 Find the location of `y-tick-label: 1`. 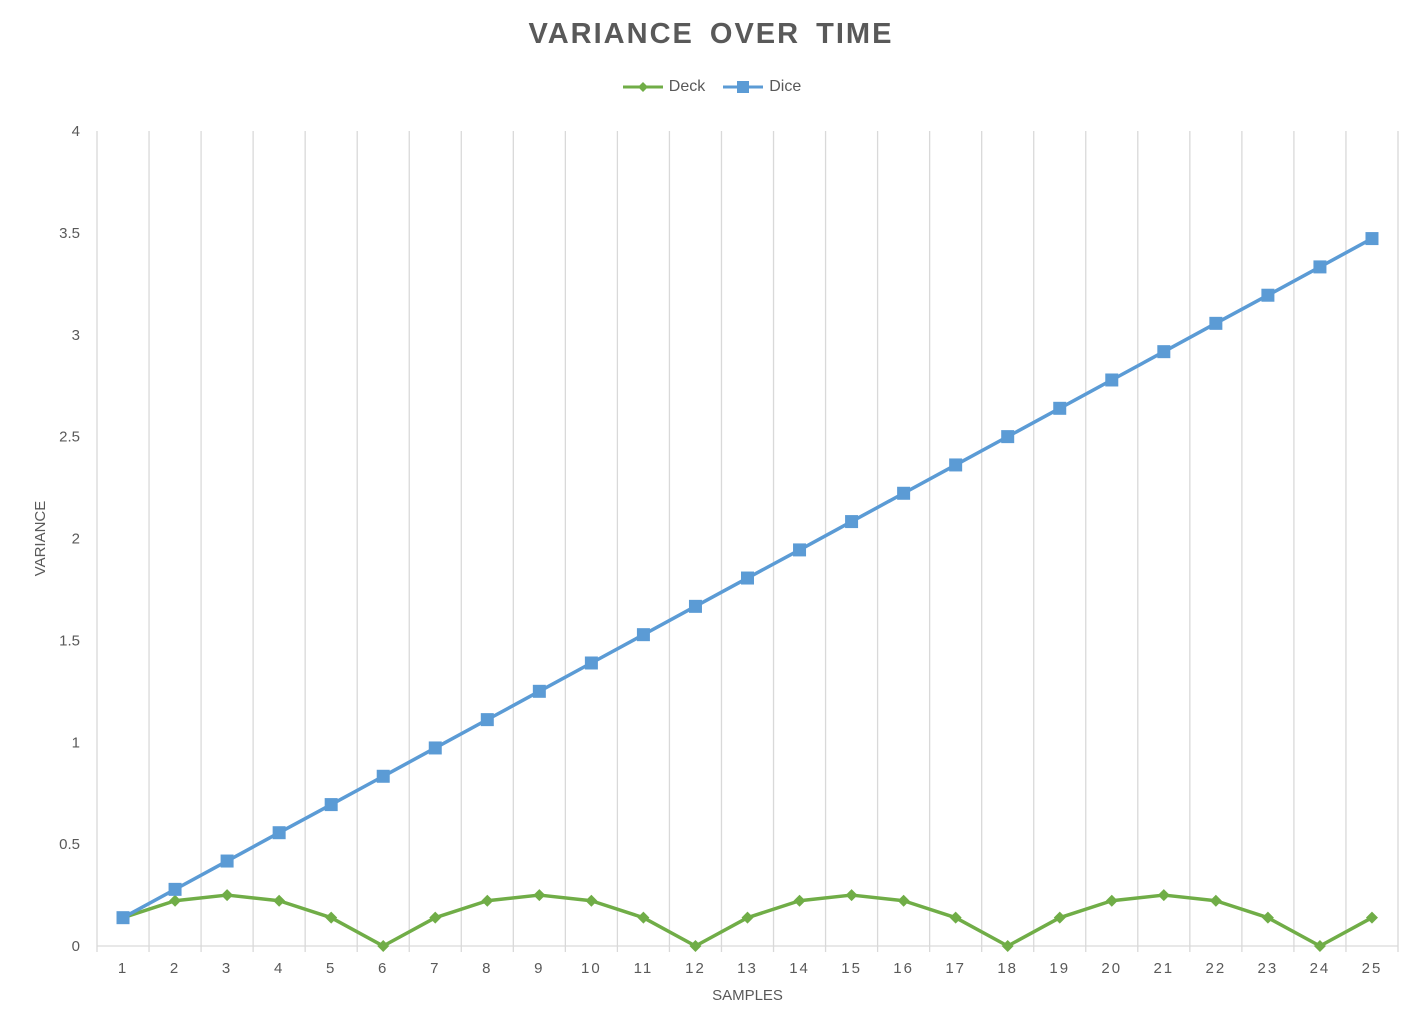

y-tick-label: 1 is located at coordinates (76, 742).